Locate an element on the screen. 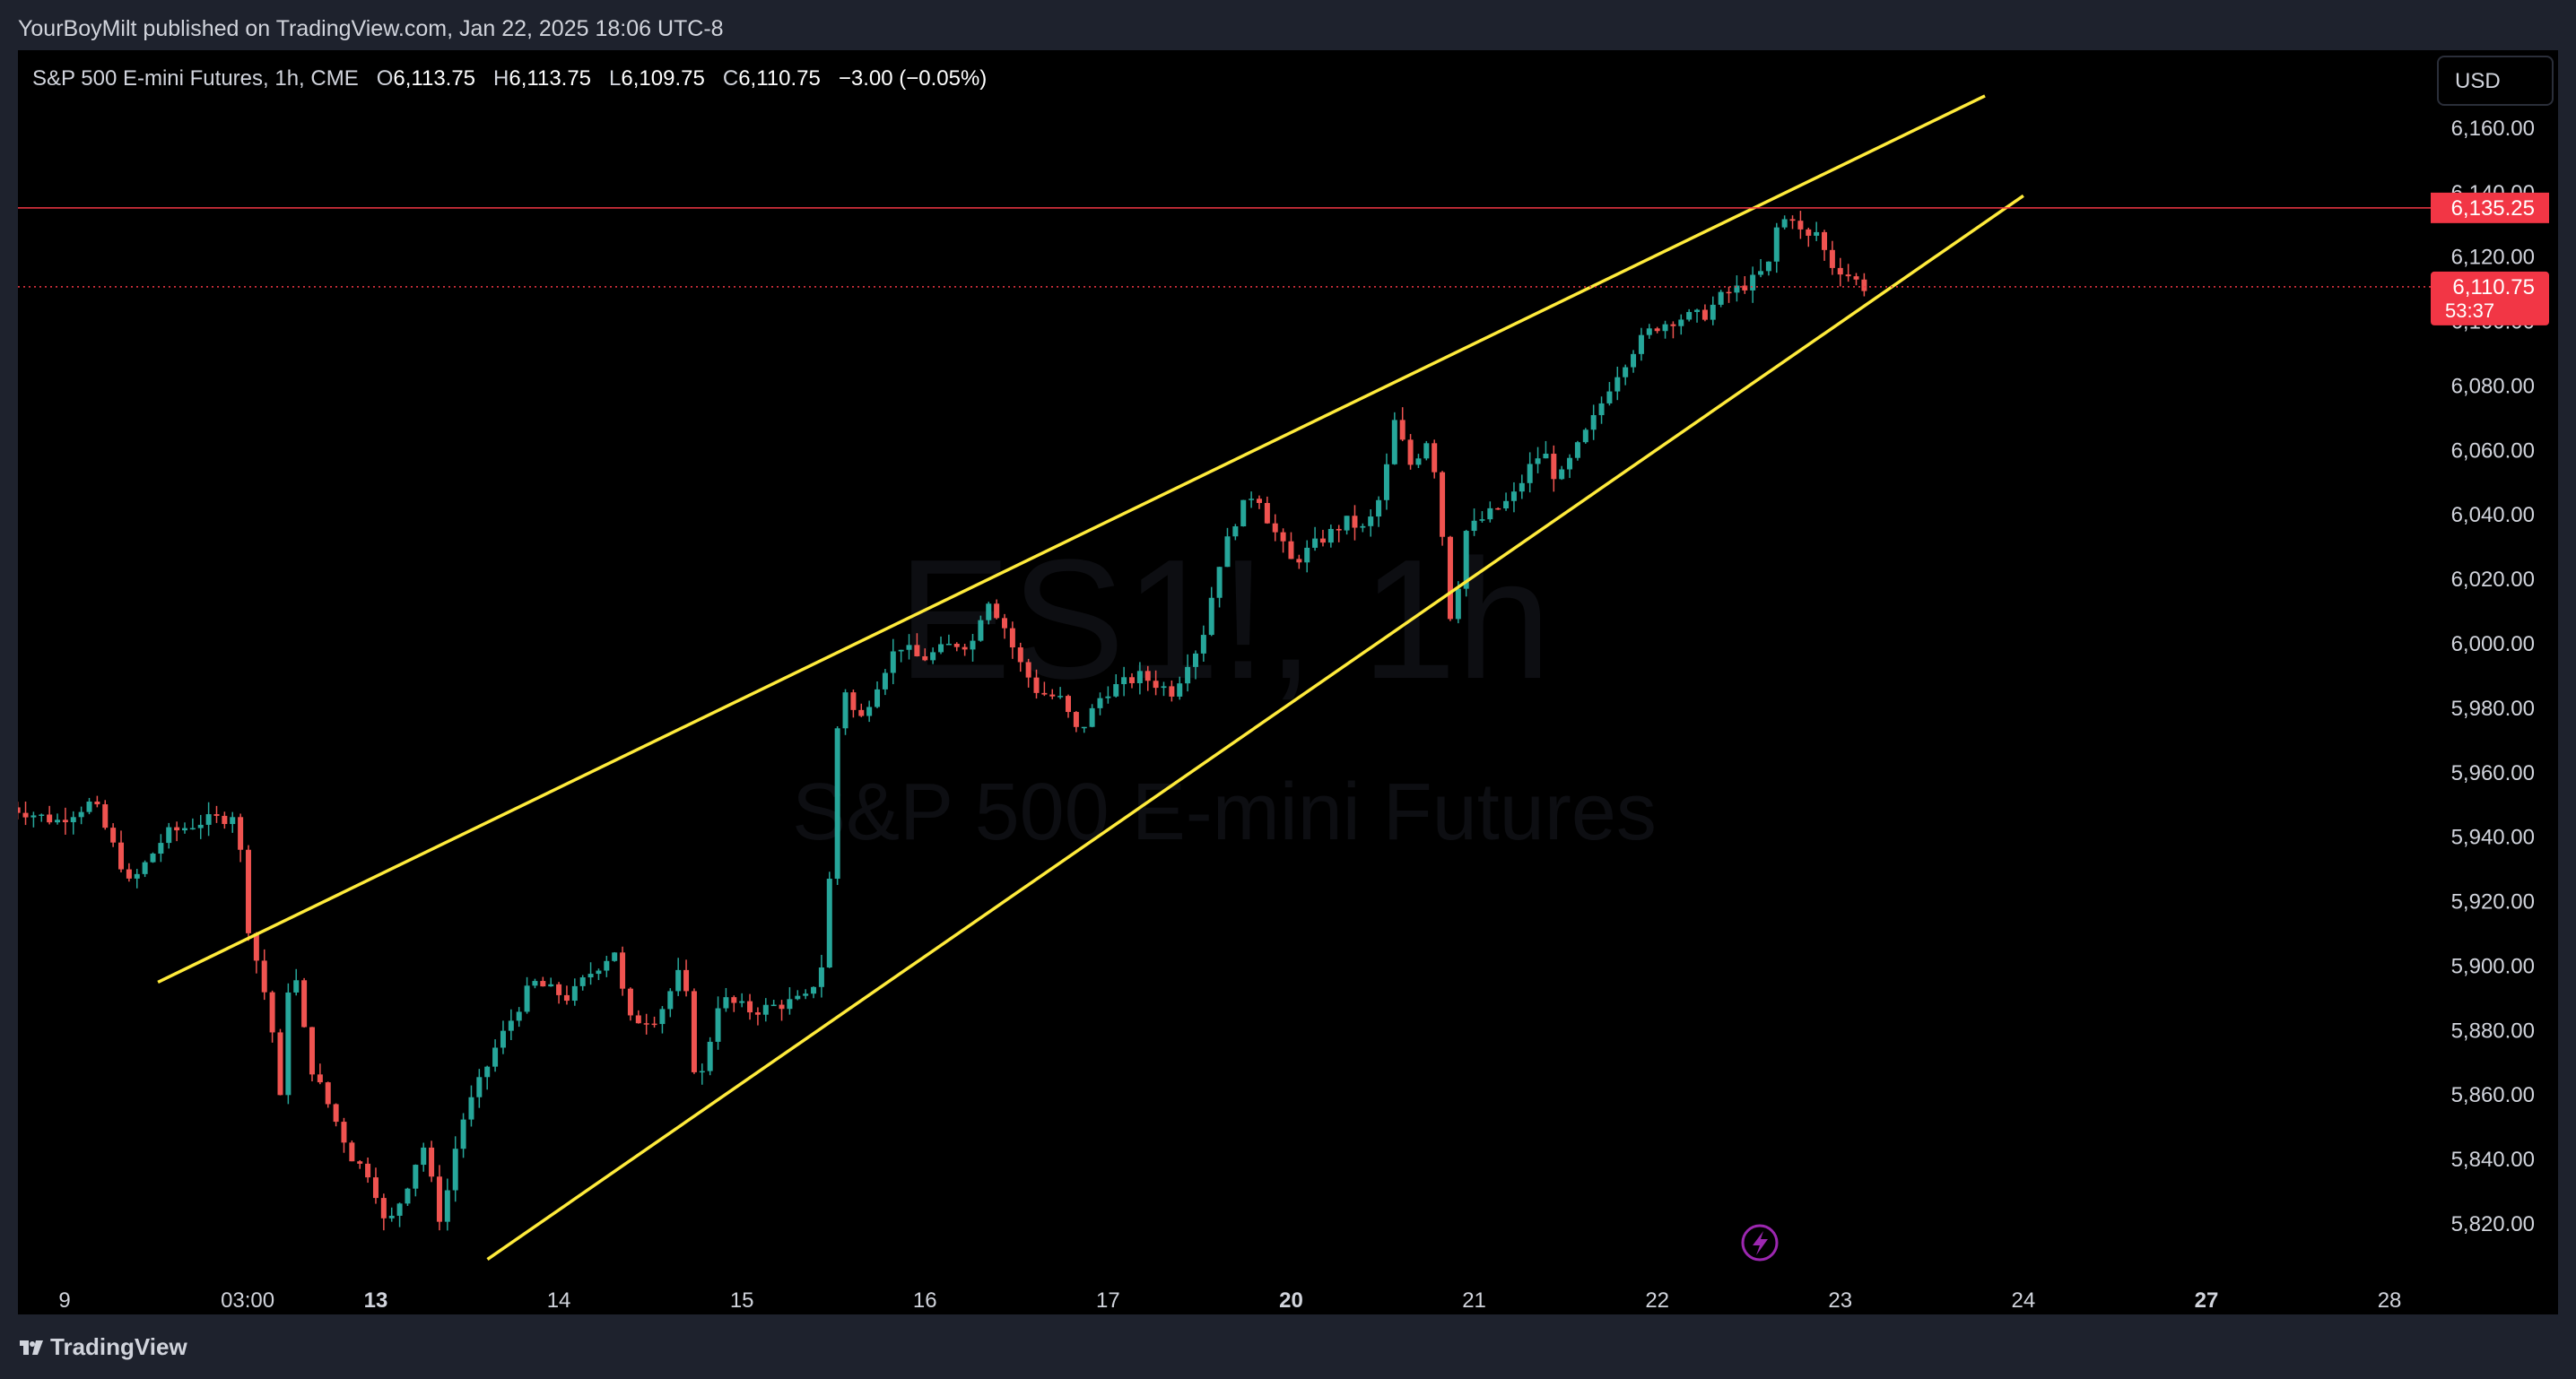 This screenshot has height=1379, width=2576. price-tick-label: 6,040.00 is located at coordinates (2493, 515).